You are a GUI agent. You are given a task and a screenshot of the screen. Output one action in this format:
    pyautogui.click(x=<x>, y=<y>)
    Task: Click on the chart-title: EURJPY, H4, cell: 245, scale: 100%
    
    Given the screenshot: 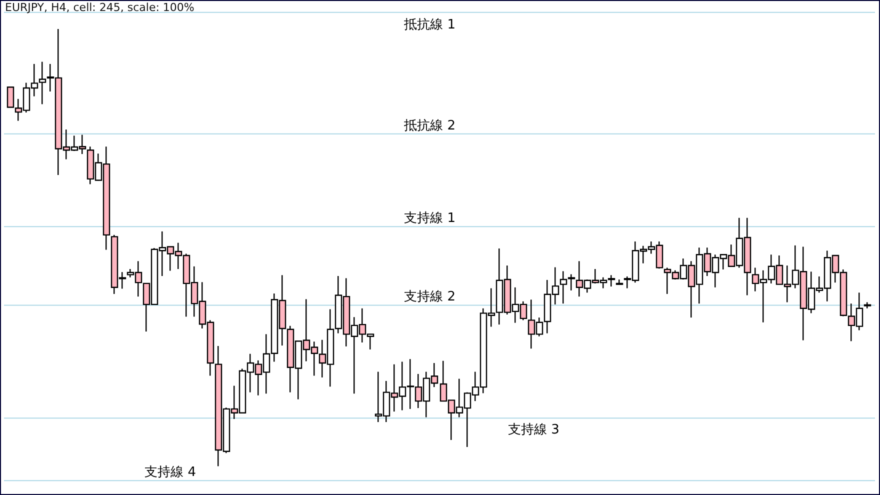 What is the action you would take?
    pyautogui.click(x=99, y=7)
    